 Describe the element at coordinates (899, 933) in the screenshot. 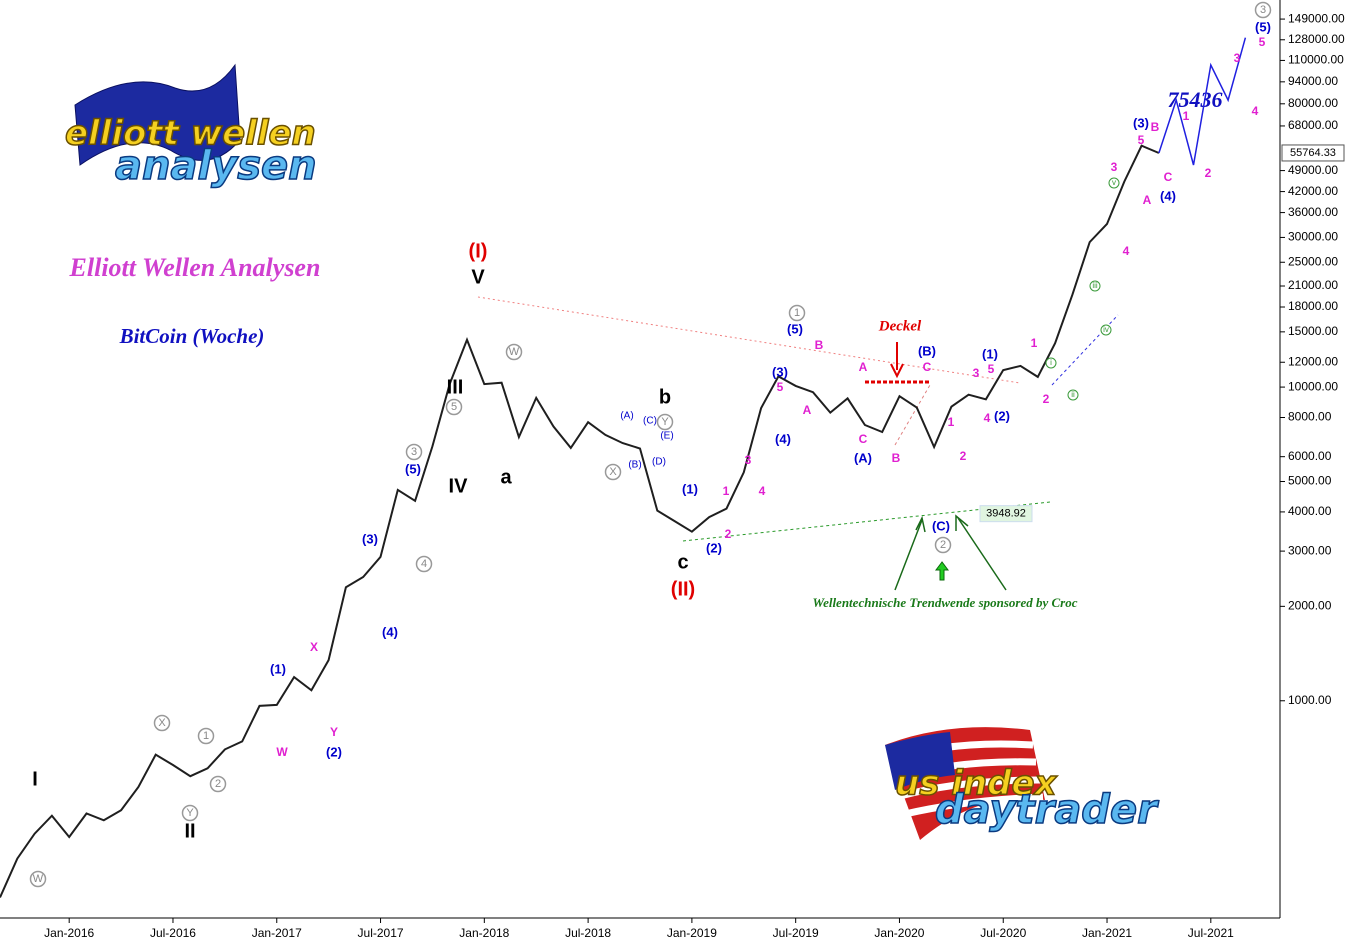

I see `x-tick-label: Jan-2020` at that location.